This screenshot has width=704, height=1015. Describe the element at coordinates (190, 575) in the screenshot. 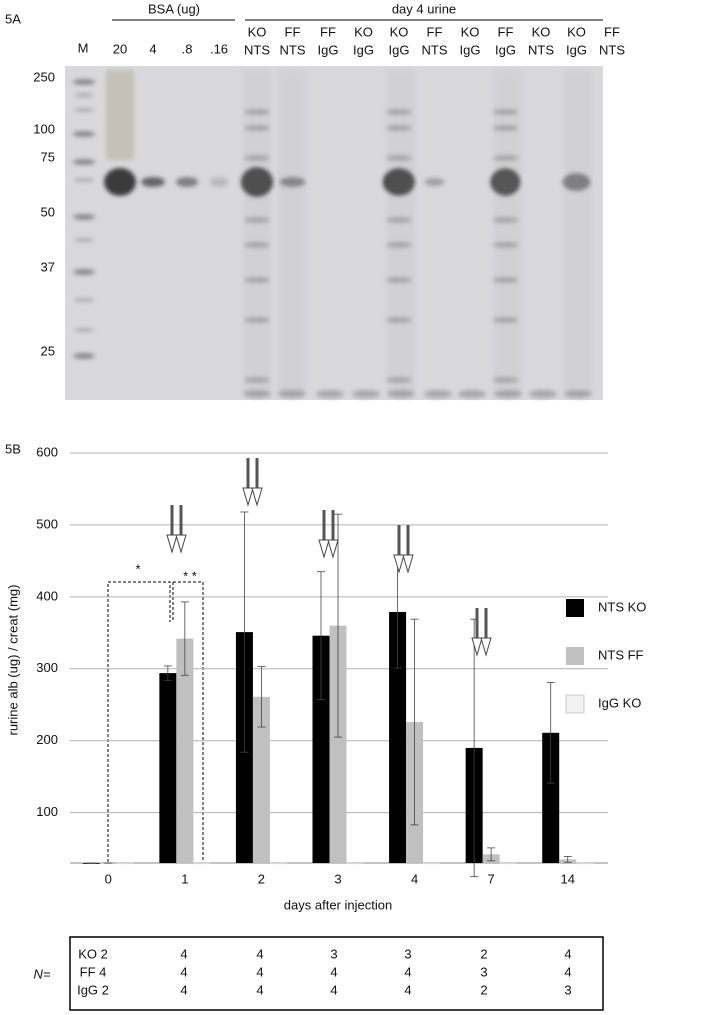

I see `annotation: * *` at that location.